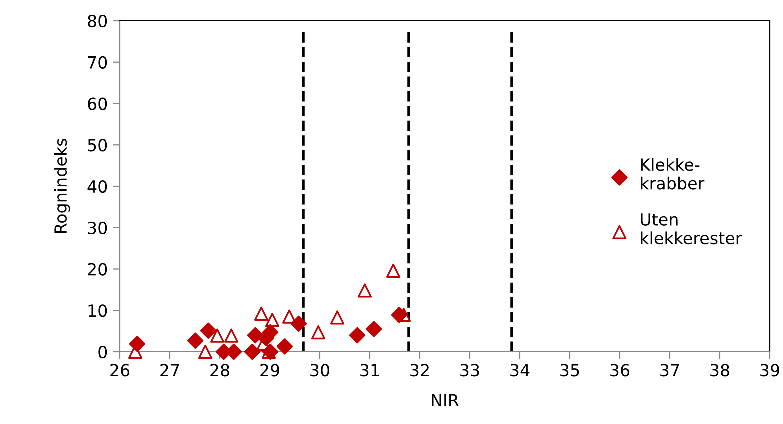 The height and width of the screenshot is (424, 783). What do you see at coordinates (691, 229) in the screenshot?
I see `legend-label: Uten klekkerester` at bounding box center [691, 229].